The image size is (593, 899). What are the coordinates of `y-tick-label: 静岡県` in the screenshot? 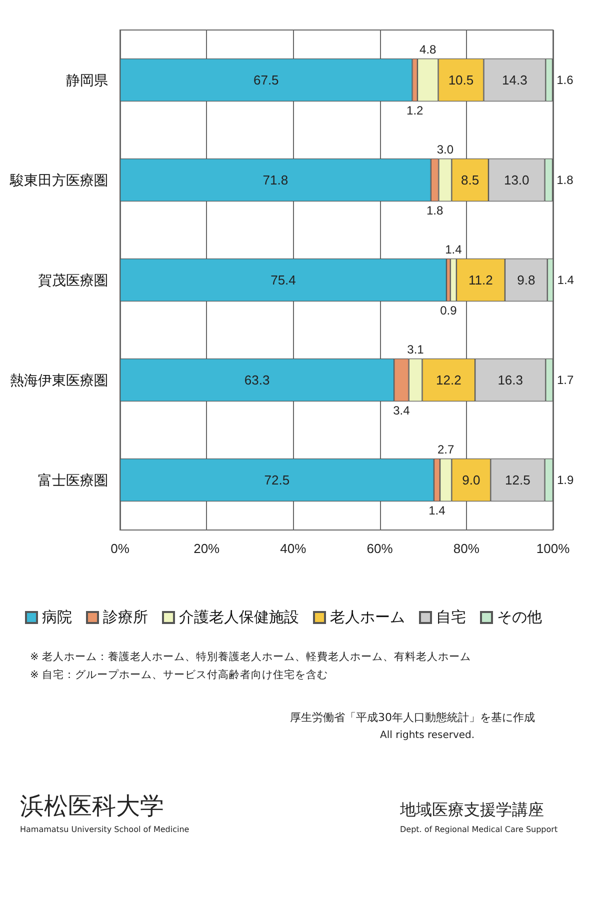 It's located at (87, 80).